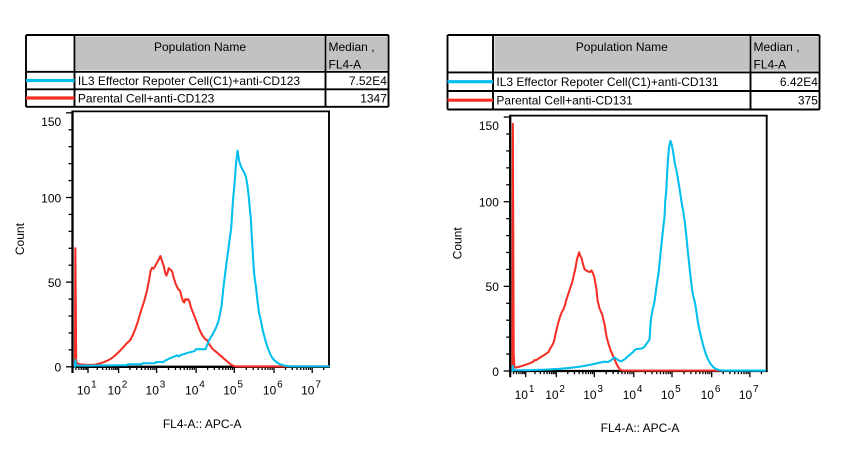  I want to click on svg-text: 6.42E4, so click(799, 82).